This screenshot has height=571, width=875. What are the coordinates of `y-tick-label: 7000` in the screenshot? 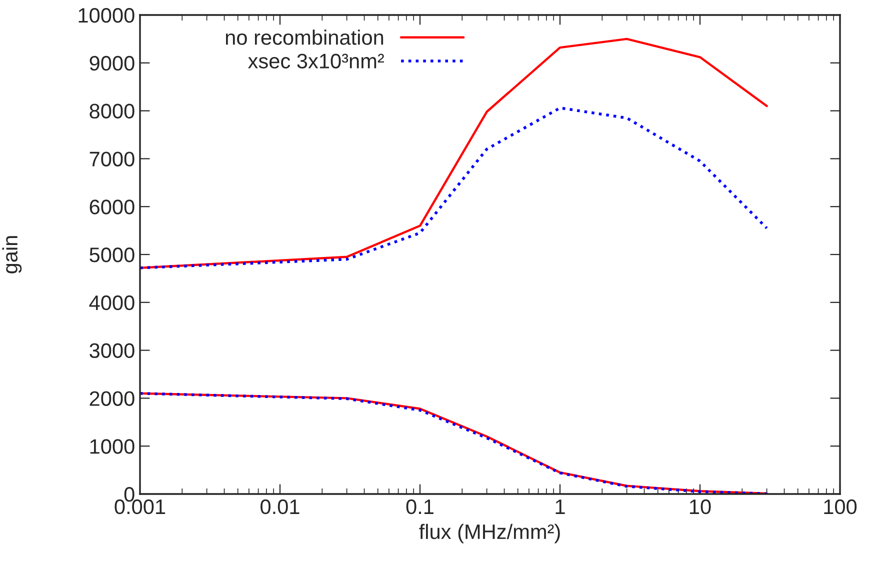 It's located at (112, 159).